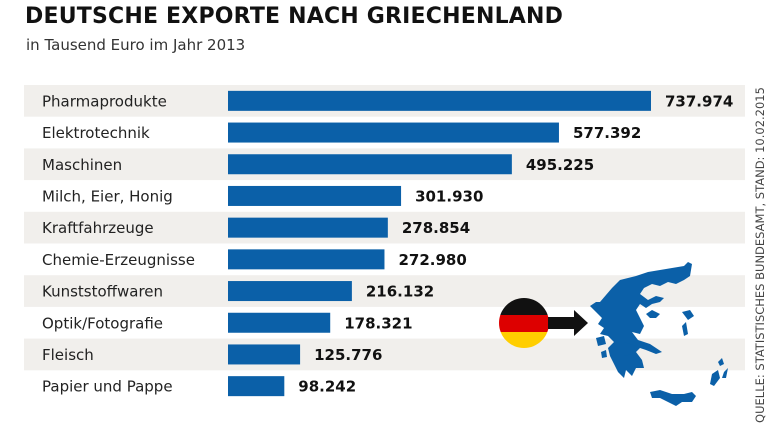 The width and height of the screenshot is (780, 438). I want to click on category-label: Maschinen, so click(82, 165).